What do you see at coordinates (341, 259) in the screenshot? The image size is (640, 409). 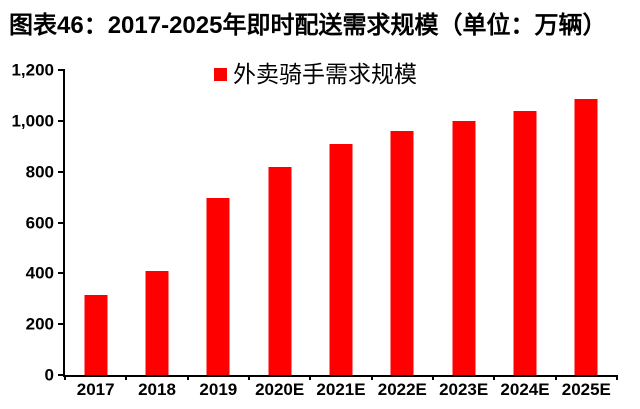 I see `bar-2021E` at bounding box center [341, 259].